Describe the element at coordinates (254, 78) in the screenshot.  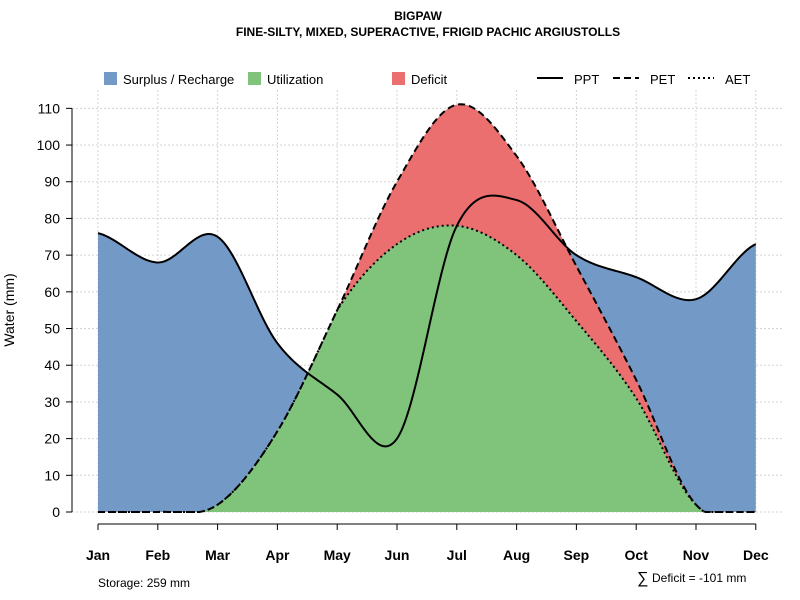
I see `legend-swatch-utilization` at that location.